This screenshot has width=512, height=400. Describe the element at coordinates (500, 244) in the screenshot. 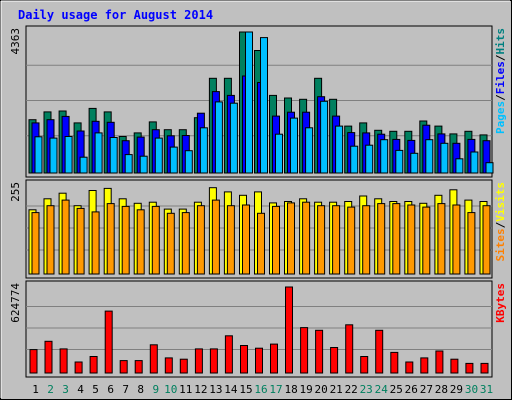

I see `legend-sites: Sites` at that location.